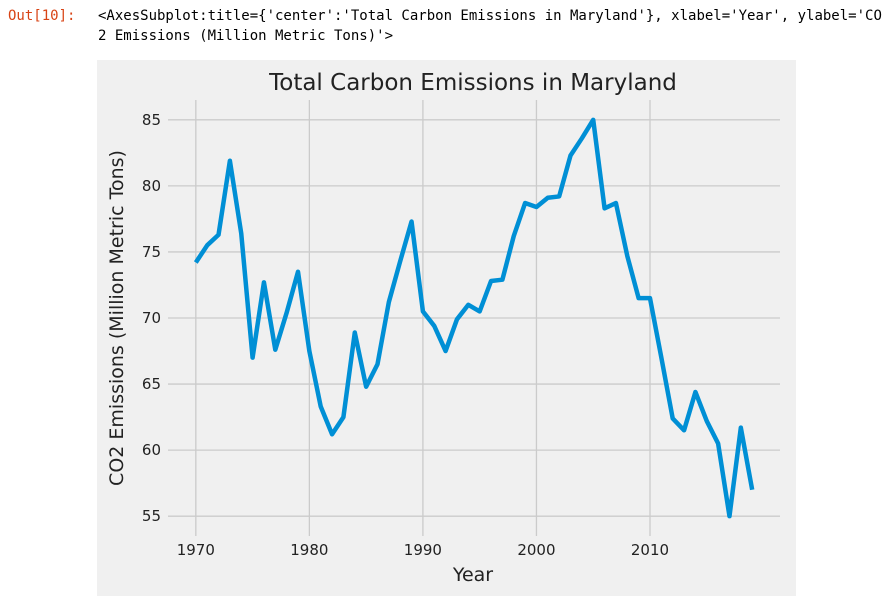 The image size is (883, 606). I want to click on y-tick-labels: 55 60 65 70 75 80 85, so click(151, 318).